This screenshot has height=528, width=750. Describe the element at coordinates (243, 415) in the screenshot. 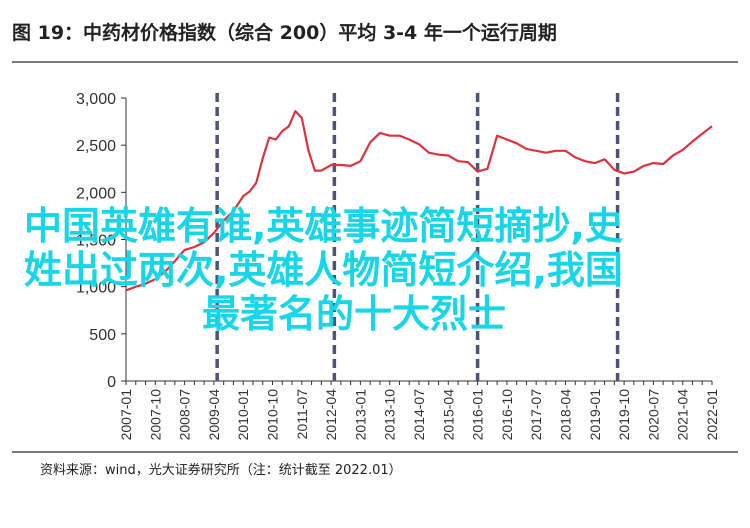

I see `x-tick-label: 2010-01` at that location.